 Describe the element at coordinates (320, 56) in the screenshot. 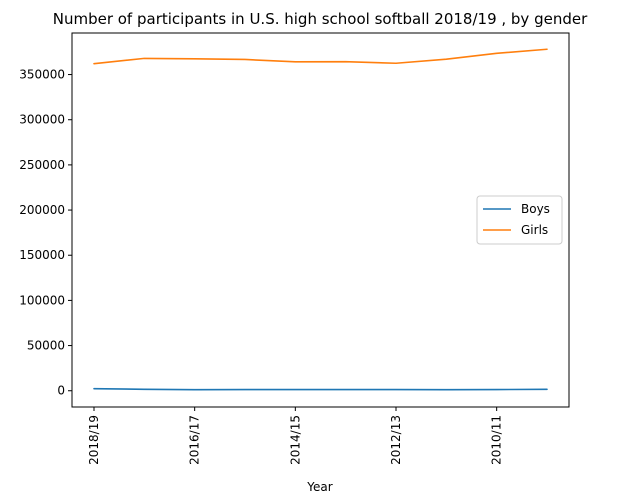

I see `series-line-girls` at that location.